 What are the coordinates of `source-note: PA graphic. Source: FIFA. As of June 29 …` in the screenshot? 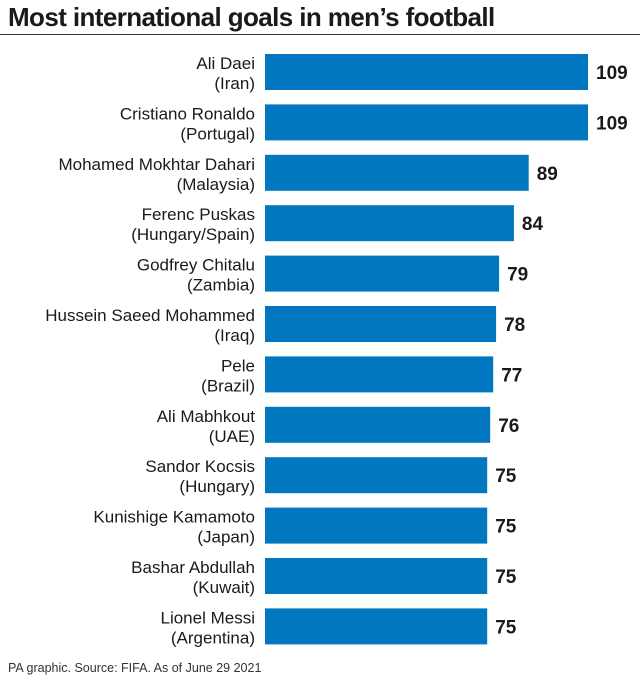 It's located at (135, 668).